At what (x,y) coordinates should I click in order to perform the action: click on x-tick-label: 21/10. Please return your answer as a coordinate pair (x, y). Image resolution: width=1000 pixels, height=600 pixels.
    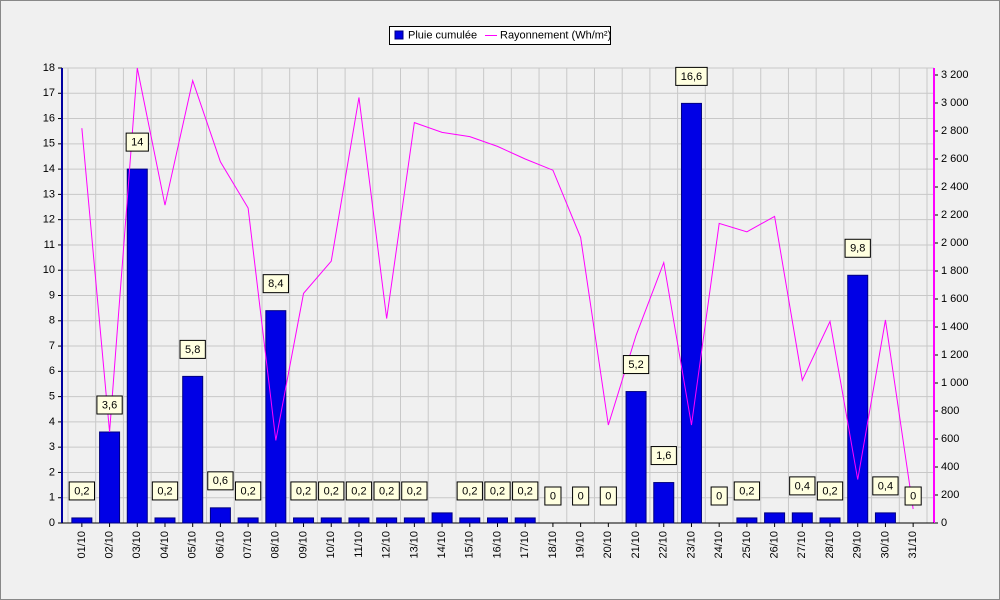
    Looking at the image, I should click on (636, 545).